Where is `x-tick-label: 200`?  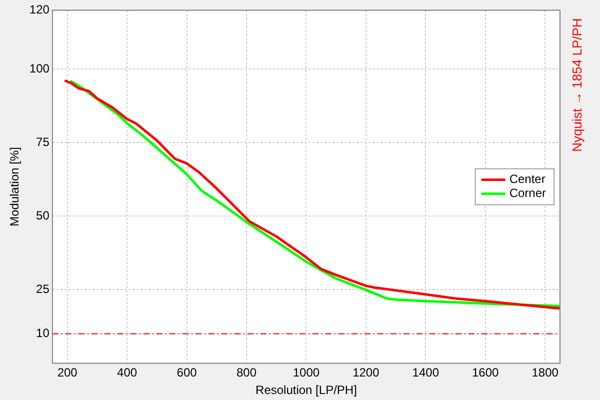 x-tick-label: 200 is located at coordinates (67, 373).